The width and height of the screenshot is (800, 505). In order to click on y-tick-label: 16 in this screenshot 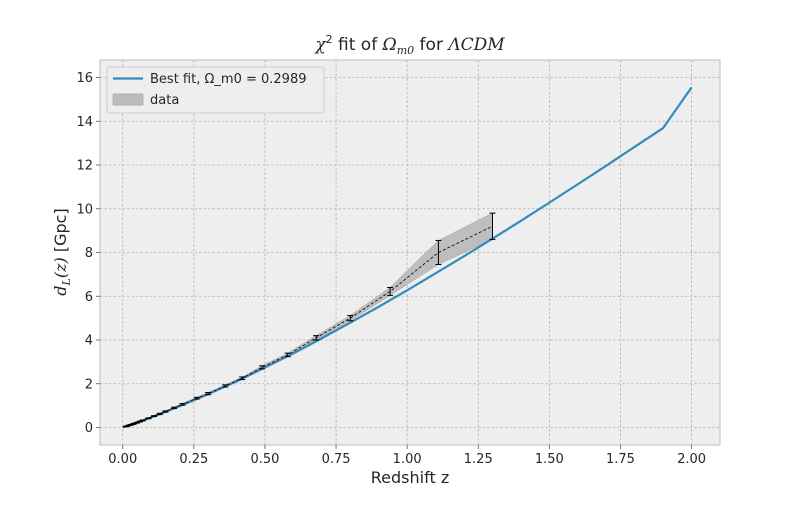, I will do `click(84, 78)`.